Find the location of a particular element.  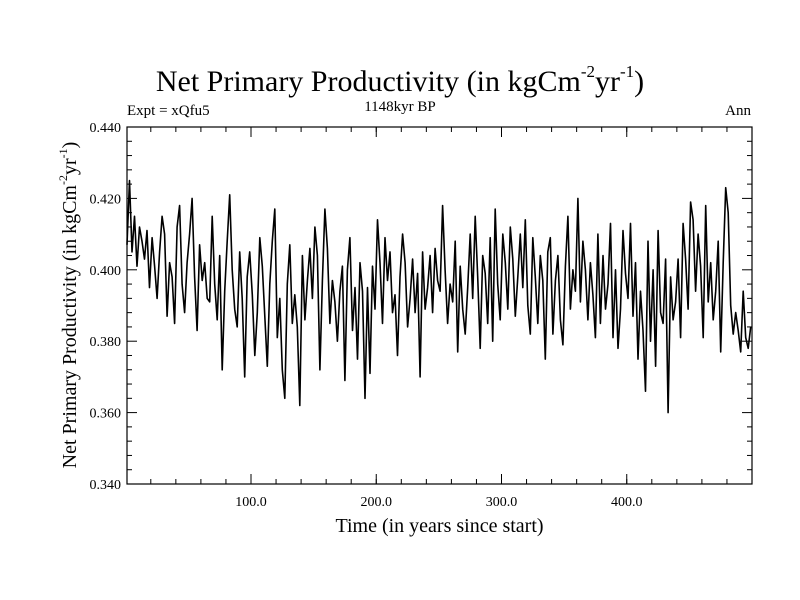

x-tick-label: 100.0 is located at coordinates (251, 502).